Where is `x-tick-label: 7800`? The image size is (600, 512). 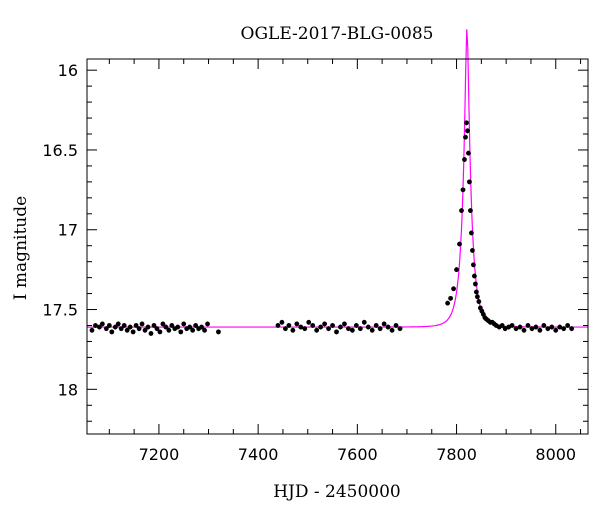 x-tick-label: 7800 is located at coordinates (456, 454).